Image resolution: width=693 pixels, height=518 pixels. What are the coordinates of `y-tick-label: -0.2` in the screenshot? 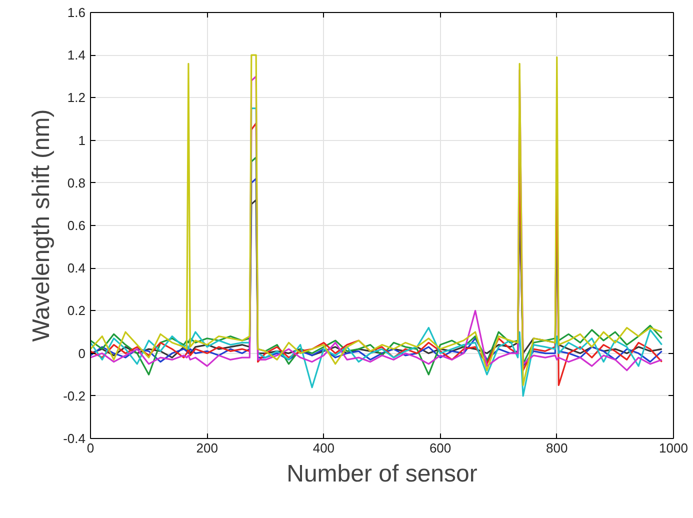 It's located at (74, 396).